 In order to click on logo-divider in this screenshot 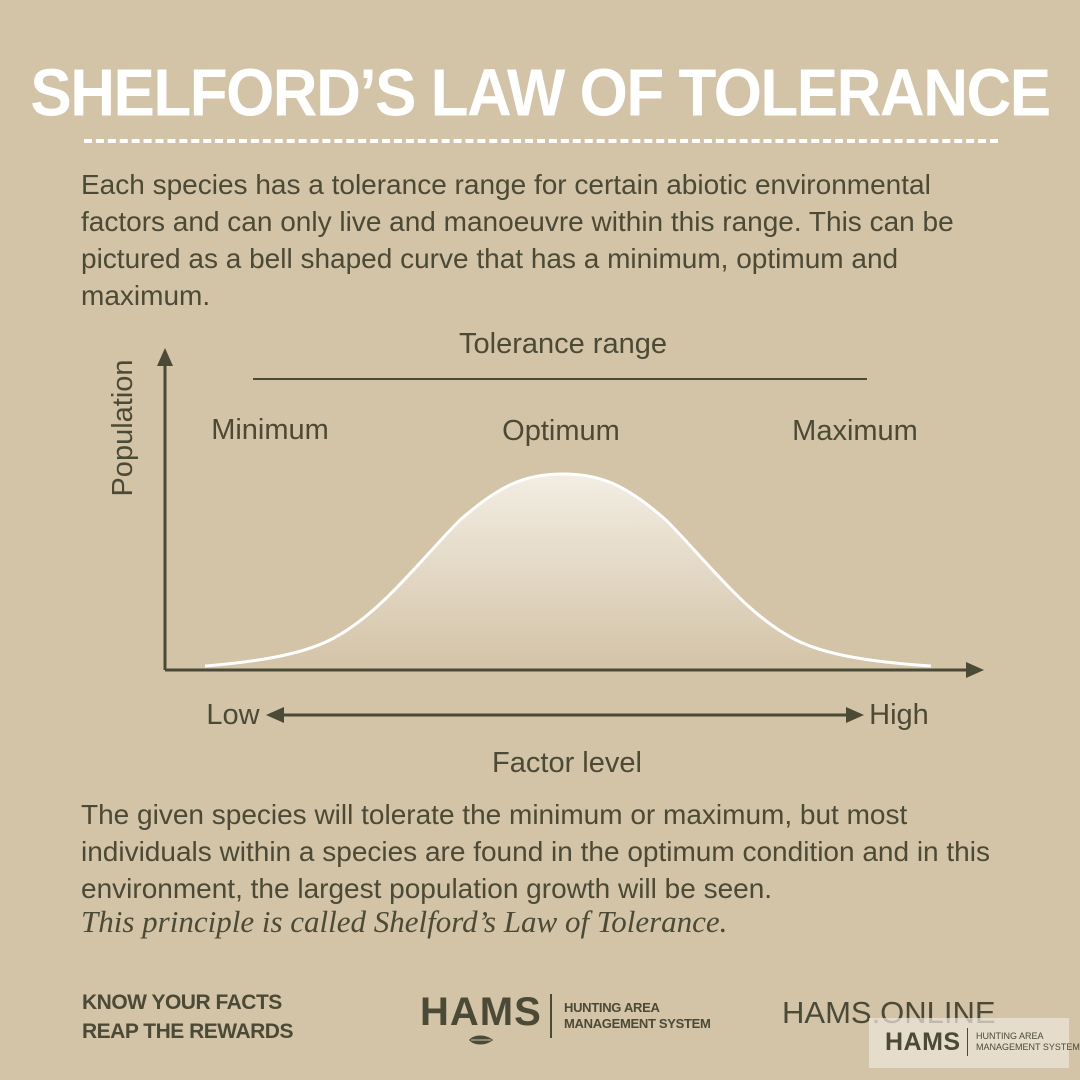, I will do `click(551, 1016)`.